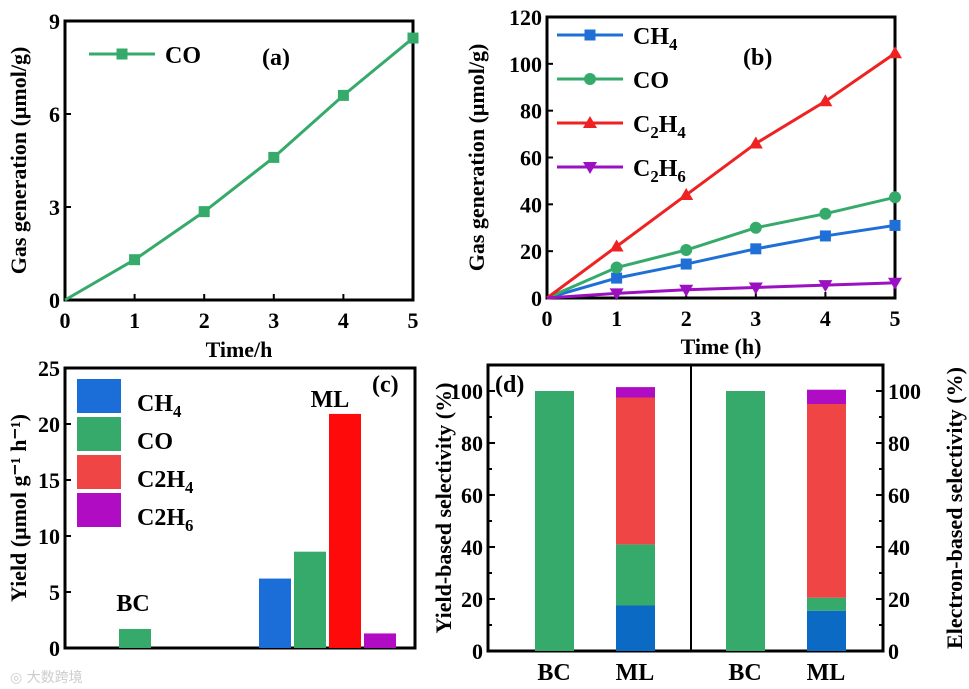 The image size is (969, 689). I want to click on y-tick-label-left: 60, so click(472, 495).